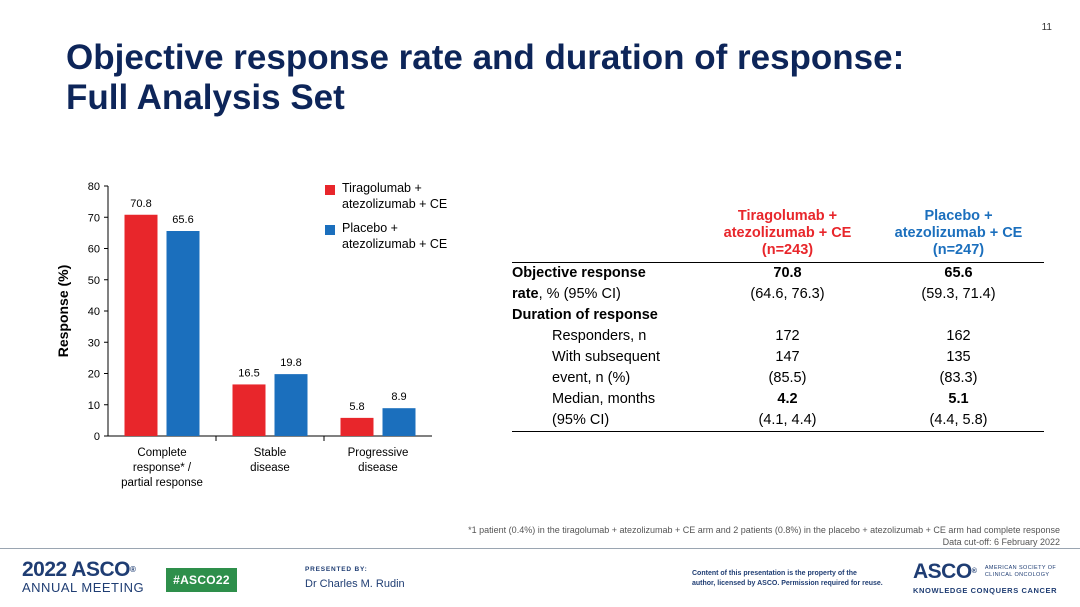 The height and width of the screenshot is (607, 1080). I want to click on orr-label: Objective response rate, % (95% CI), so click(579, 283).